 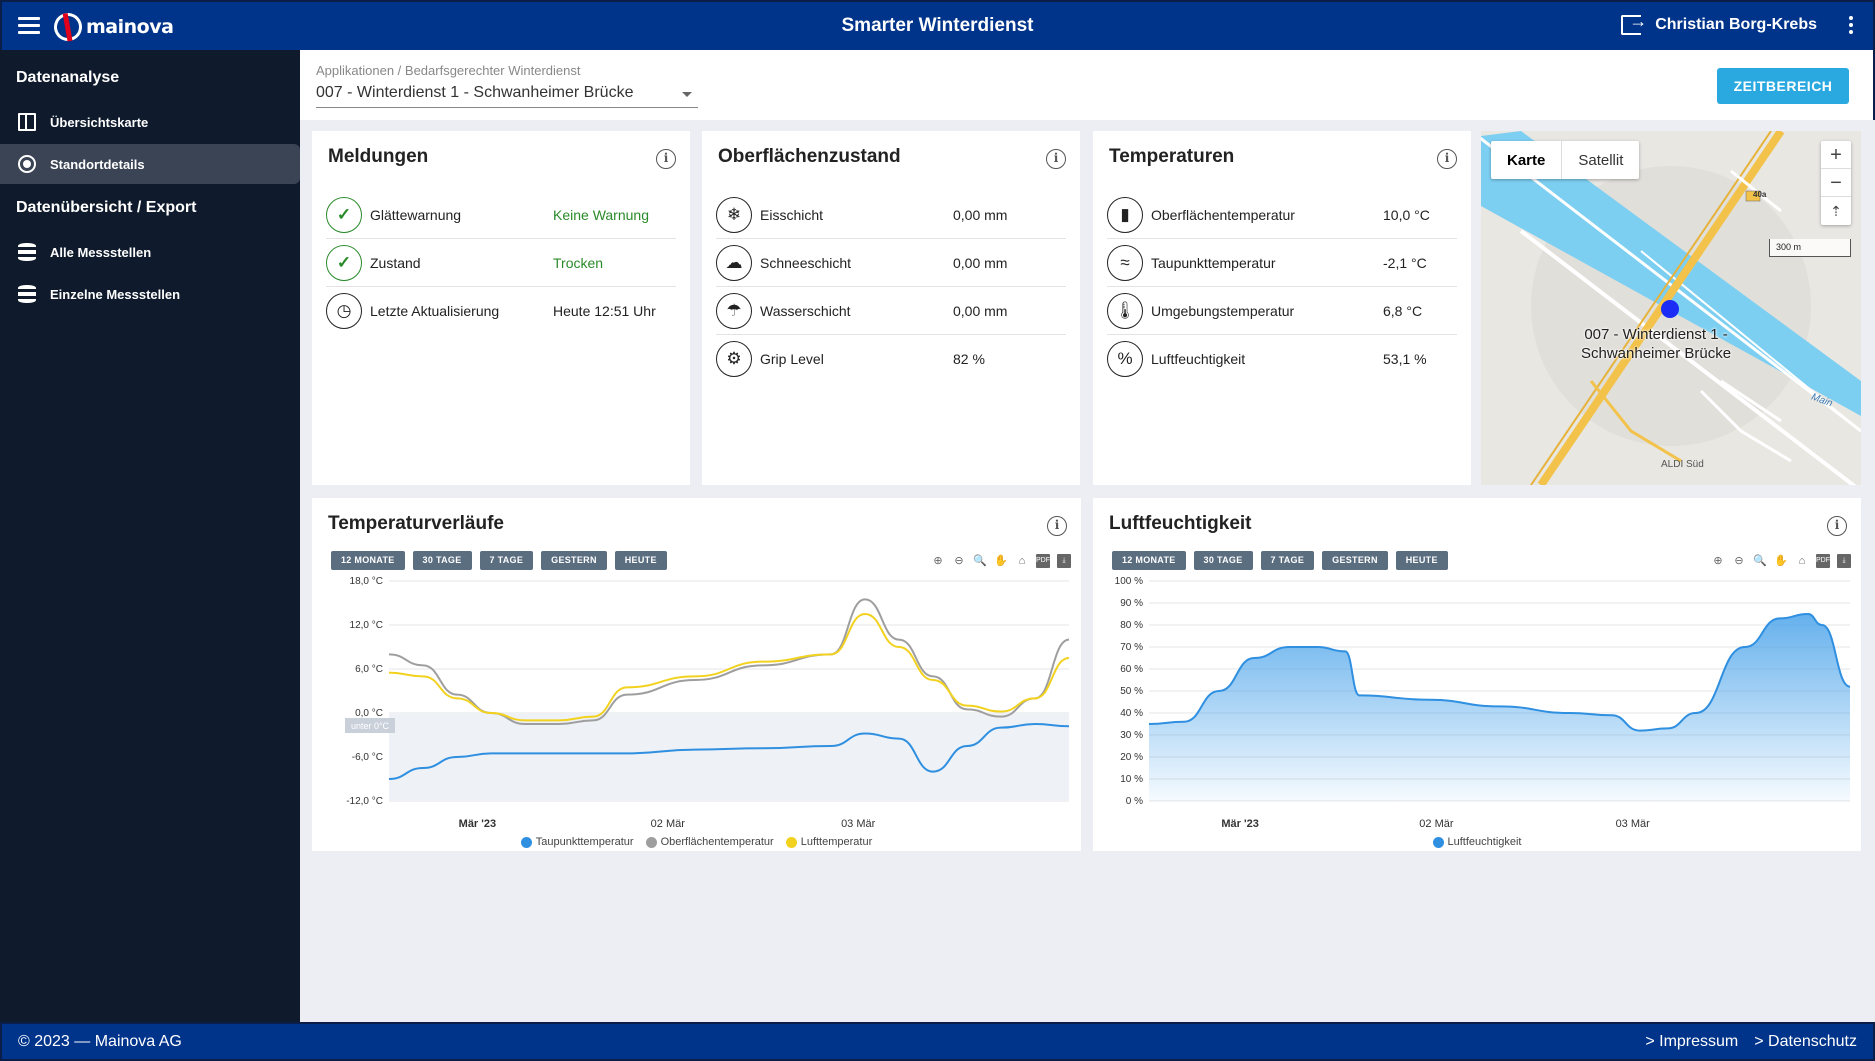 What do you see at coordinates (1405, 262) in the screenshot?
I see `row-value: -2,1 °C` at bounding box center [1405, 262].